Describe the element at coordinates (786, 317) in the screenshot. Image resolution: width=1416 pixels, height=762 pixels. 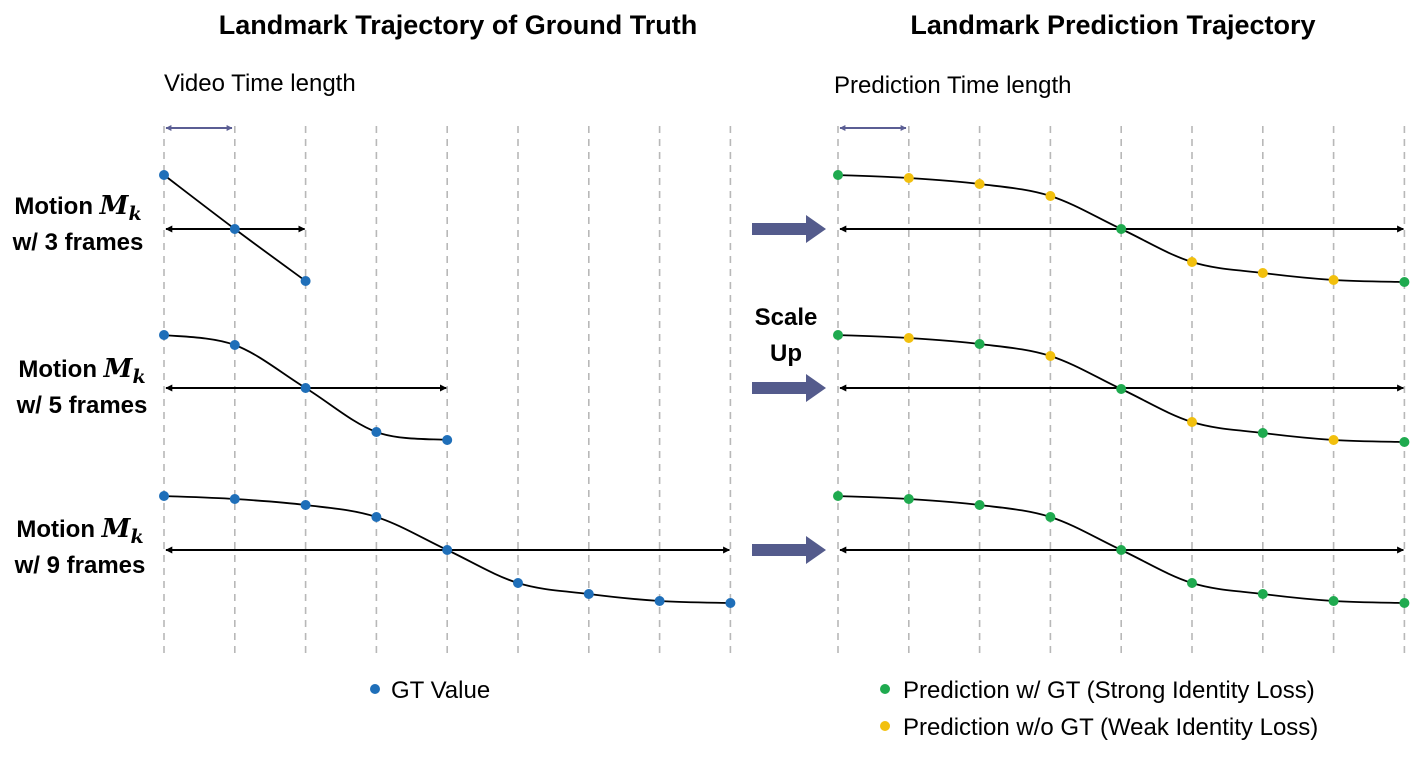
I see `scale-up-label-line1: Scale` at that location.